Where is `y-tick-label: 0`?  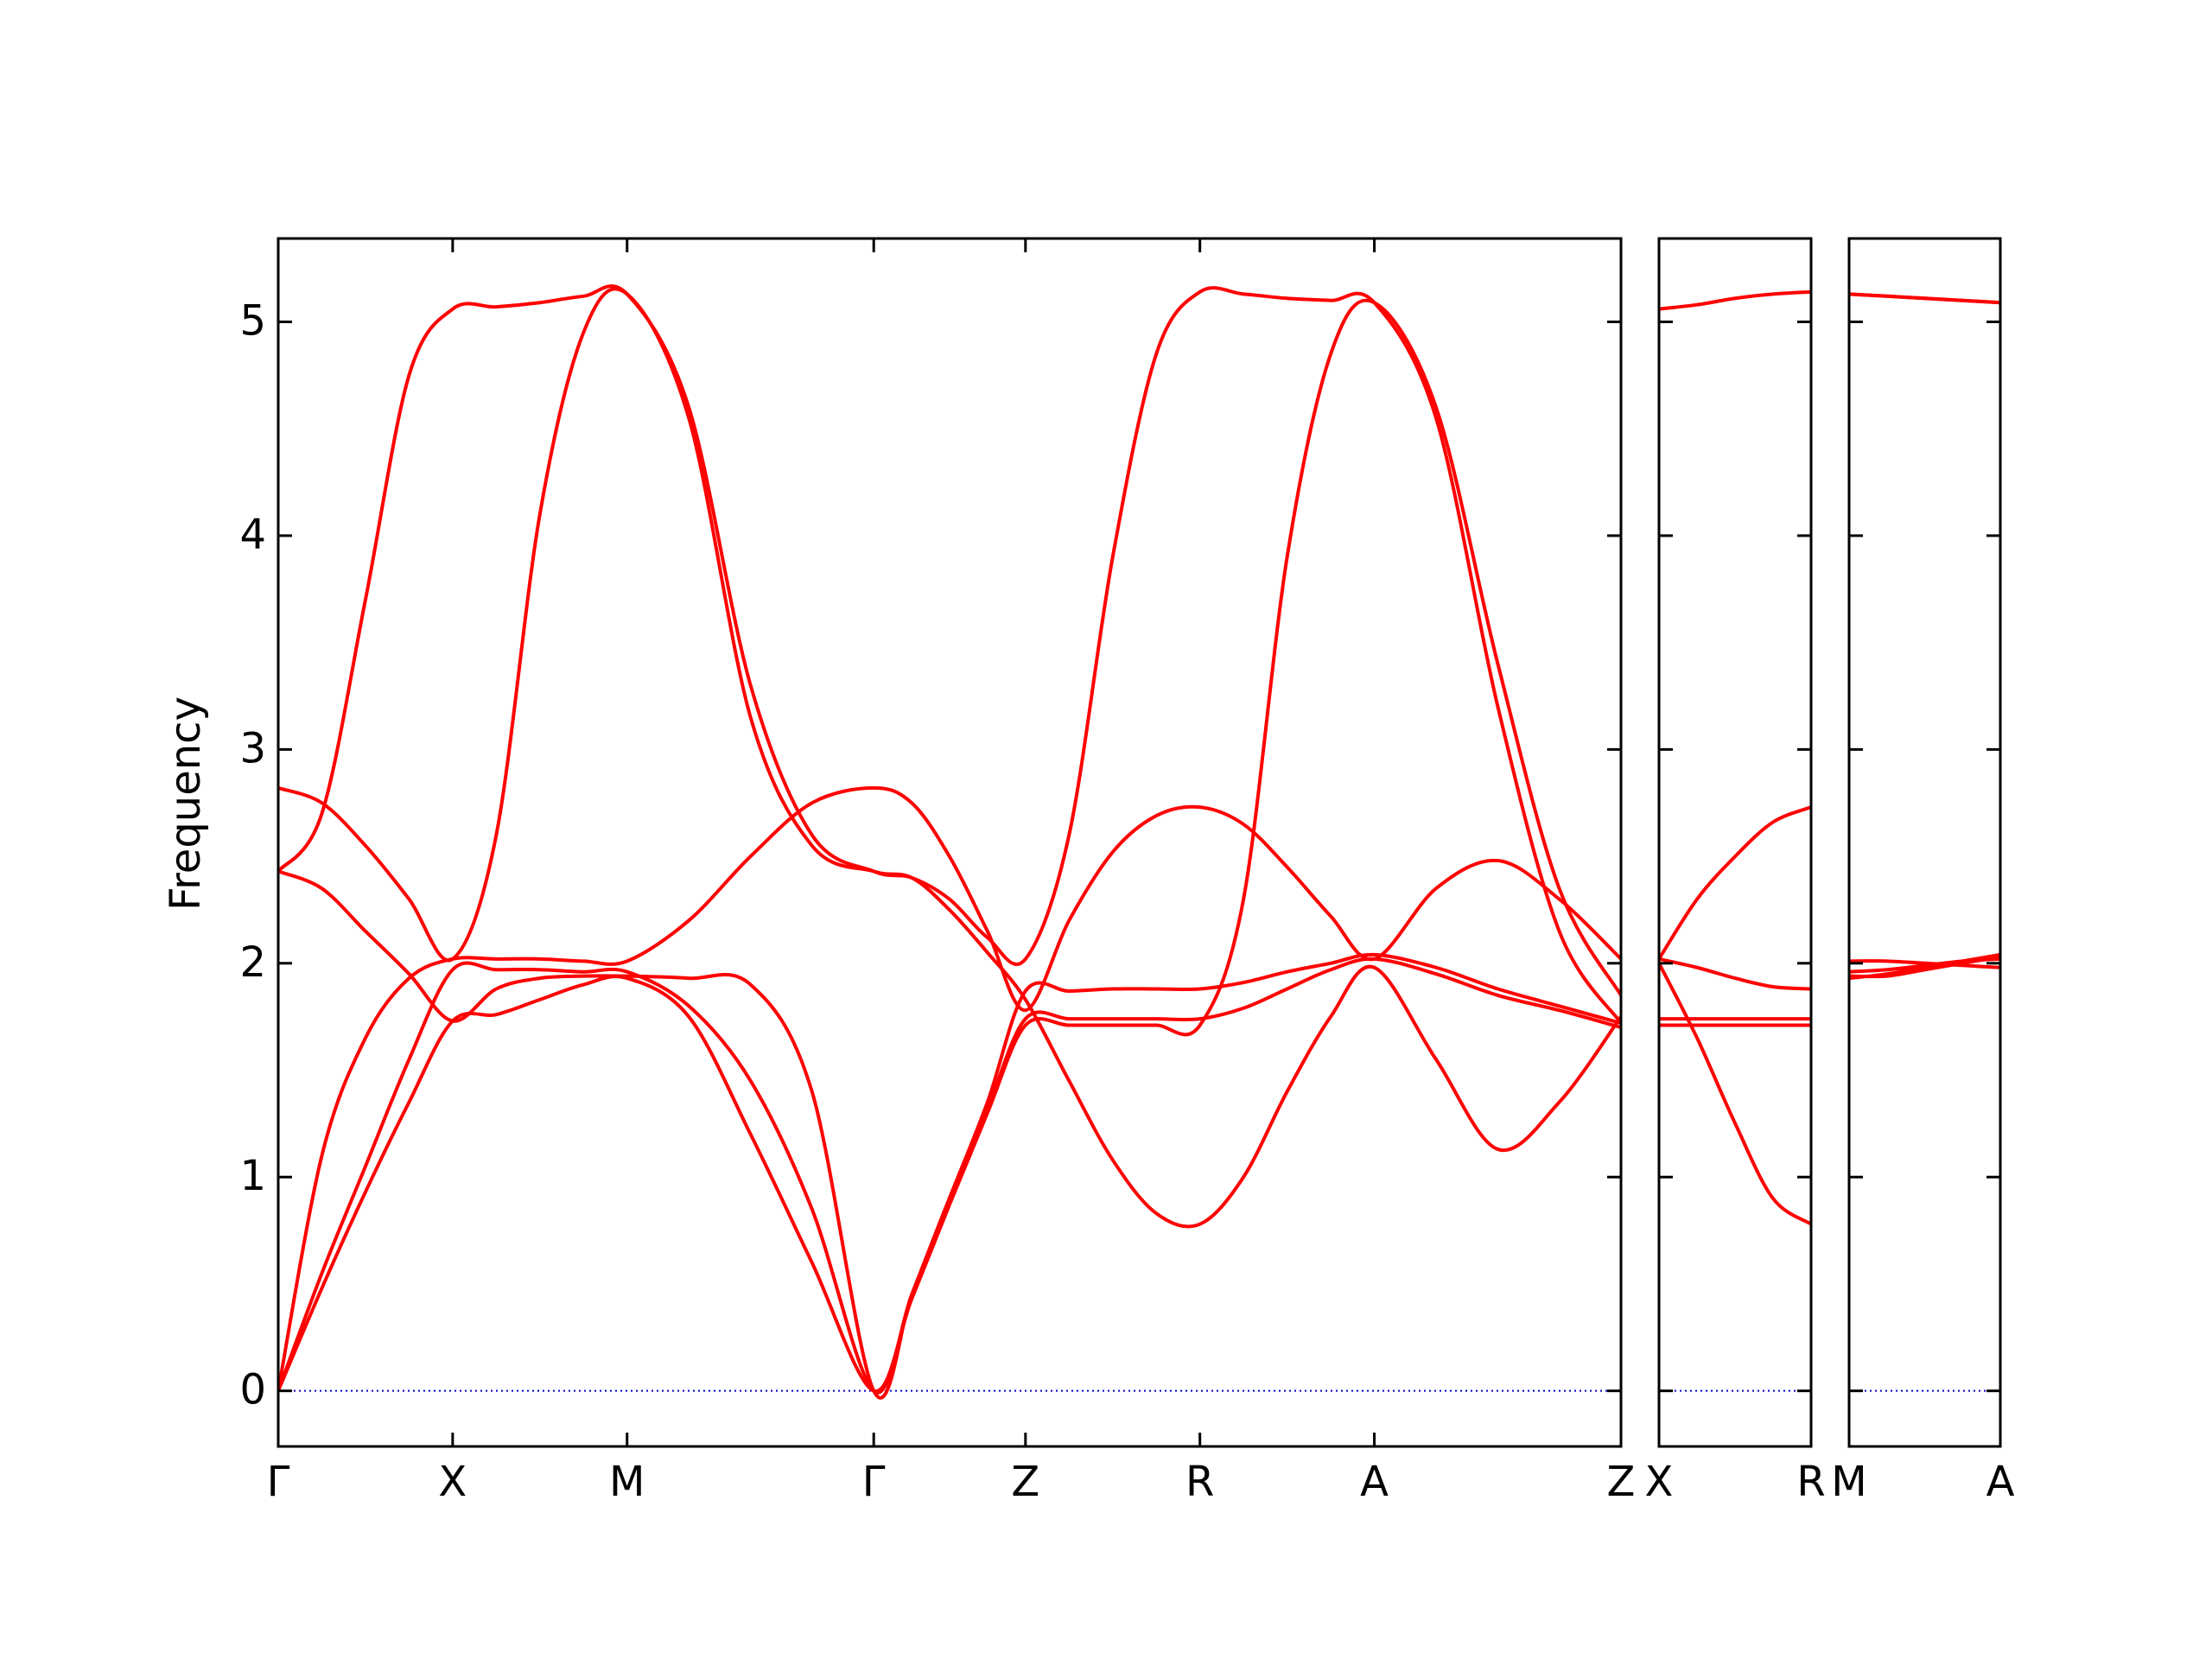 y-tick-label: 0 is located at coordinates (252, 1390).